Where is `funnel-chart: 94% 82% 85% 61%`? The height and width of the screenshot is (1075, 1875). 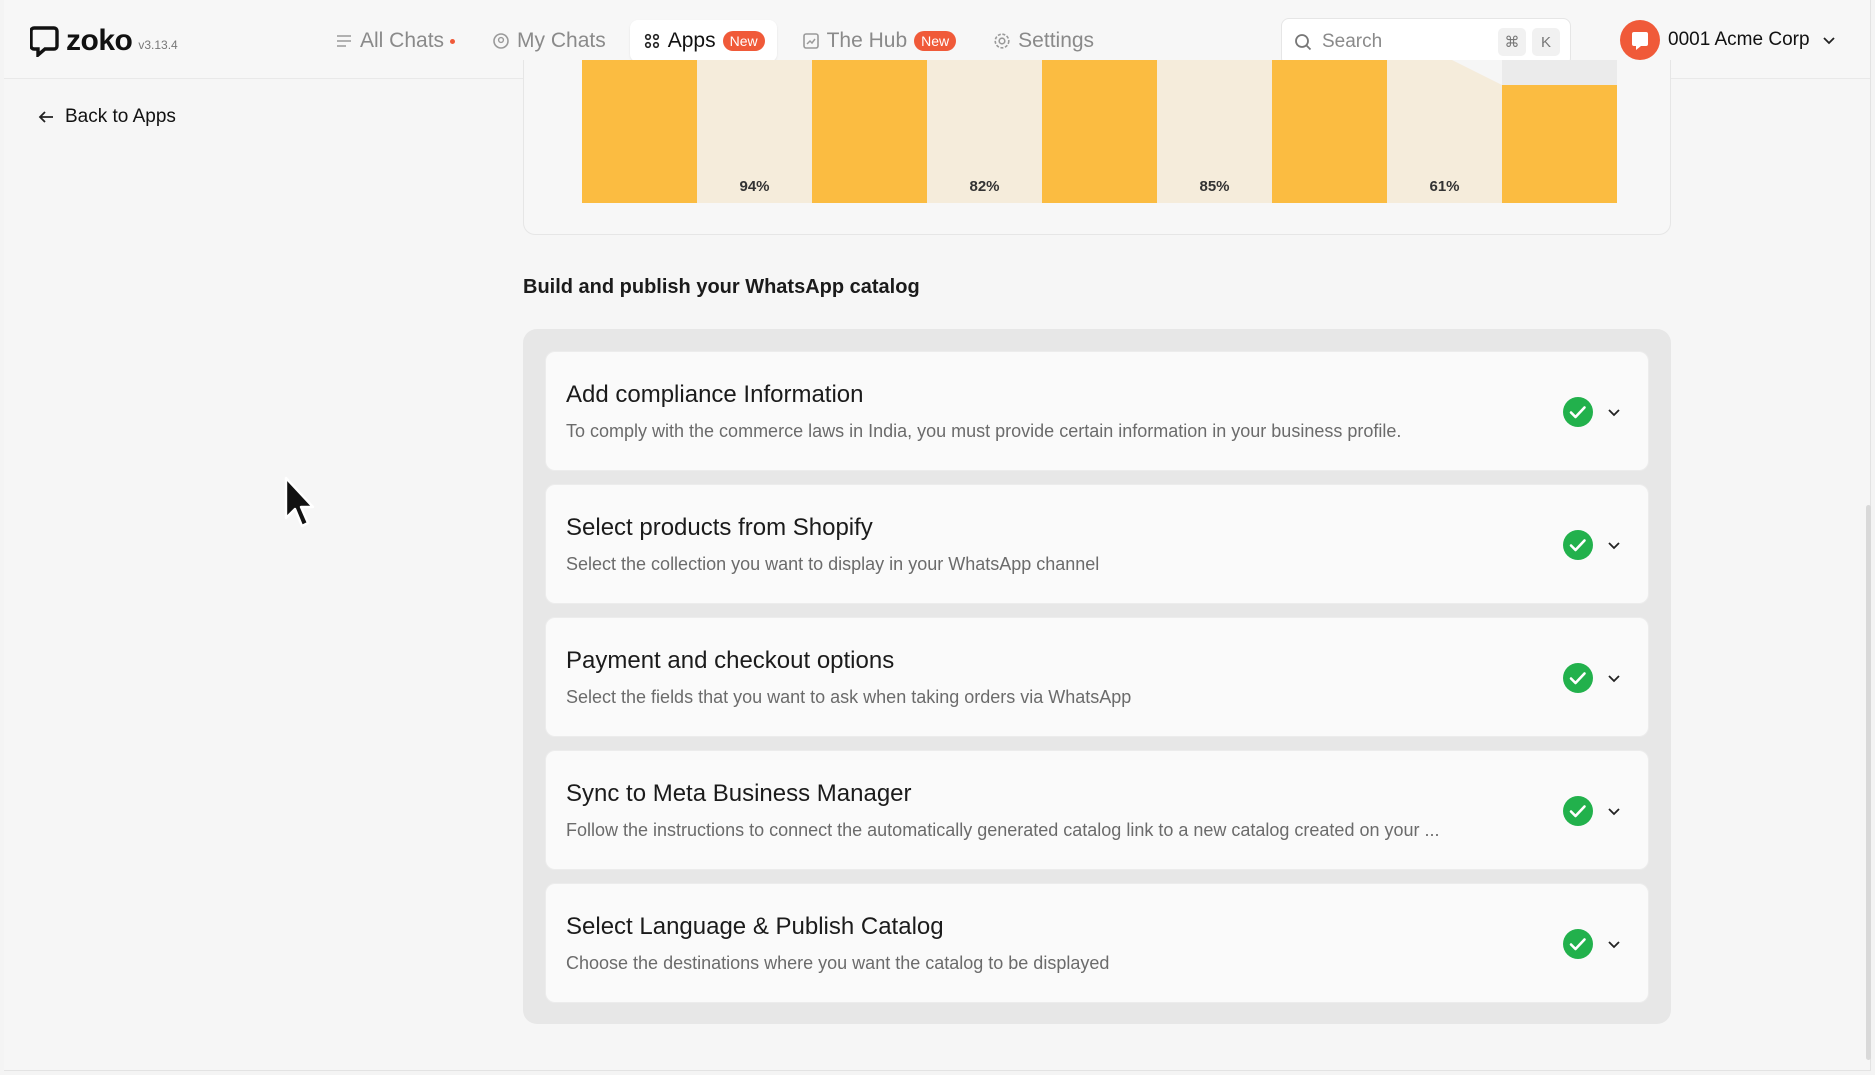
funnel-chart: 94% 82% 85% 61% is located at coordinates (1099, 131).